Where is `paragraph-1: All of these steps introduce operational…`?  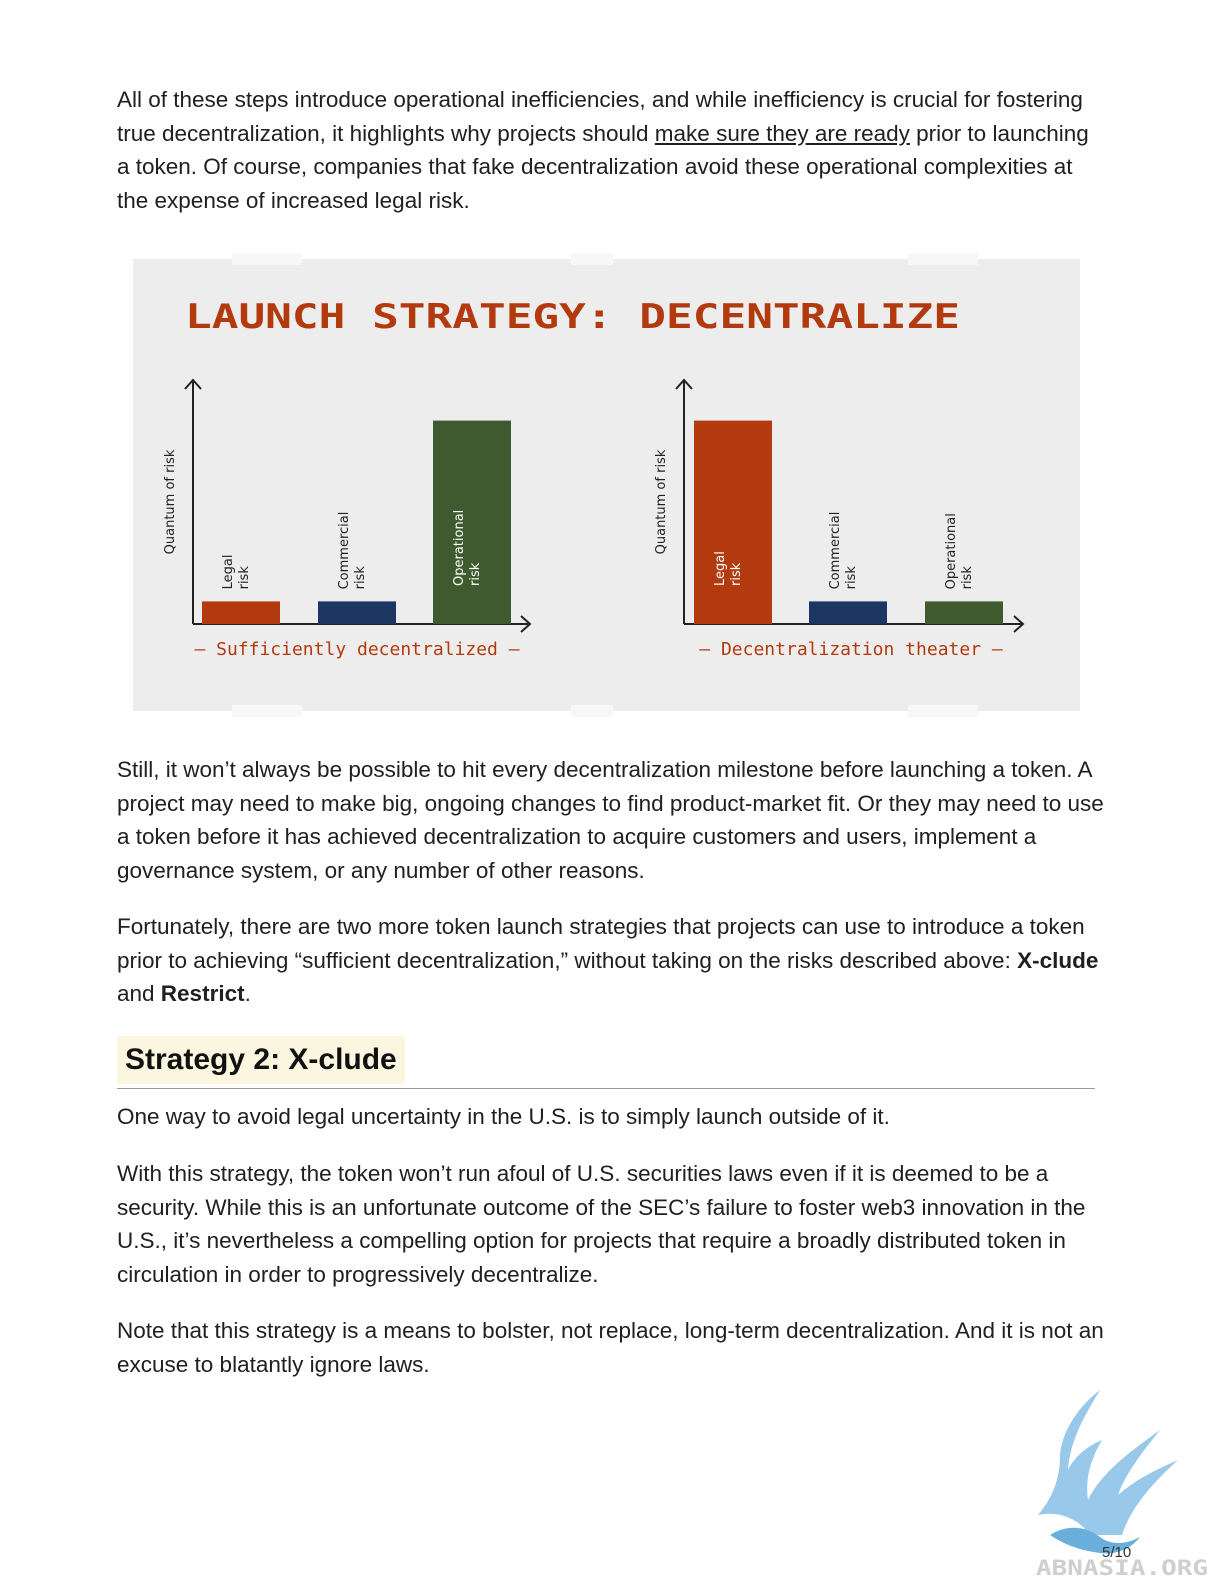 paragraph-1: All of these steps introduce operational… is located at coordinates (612, 150).